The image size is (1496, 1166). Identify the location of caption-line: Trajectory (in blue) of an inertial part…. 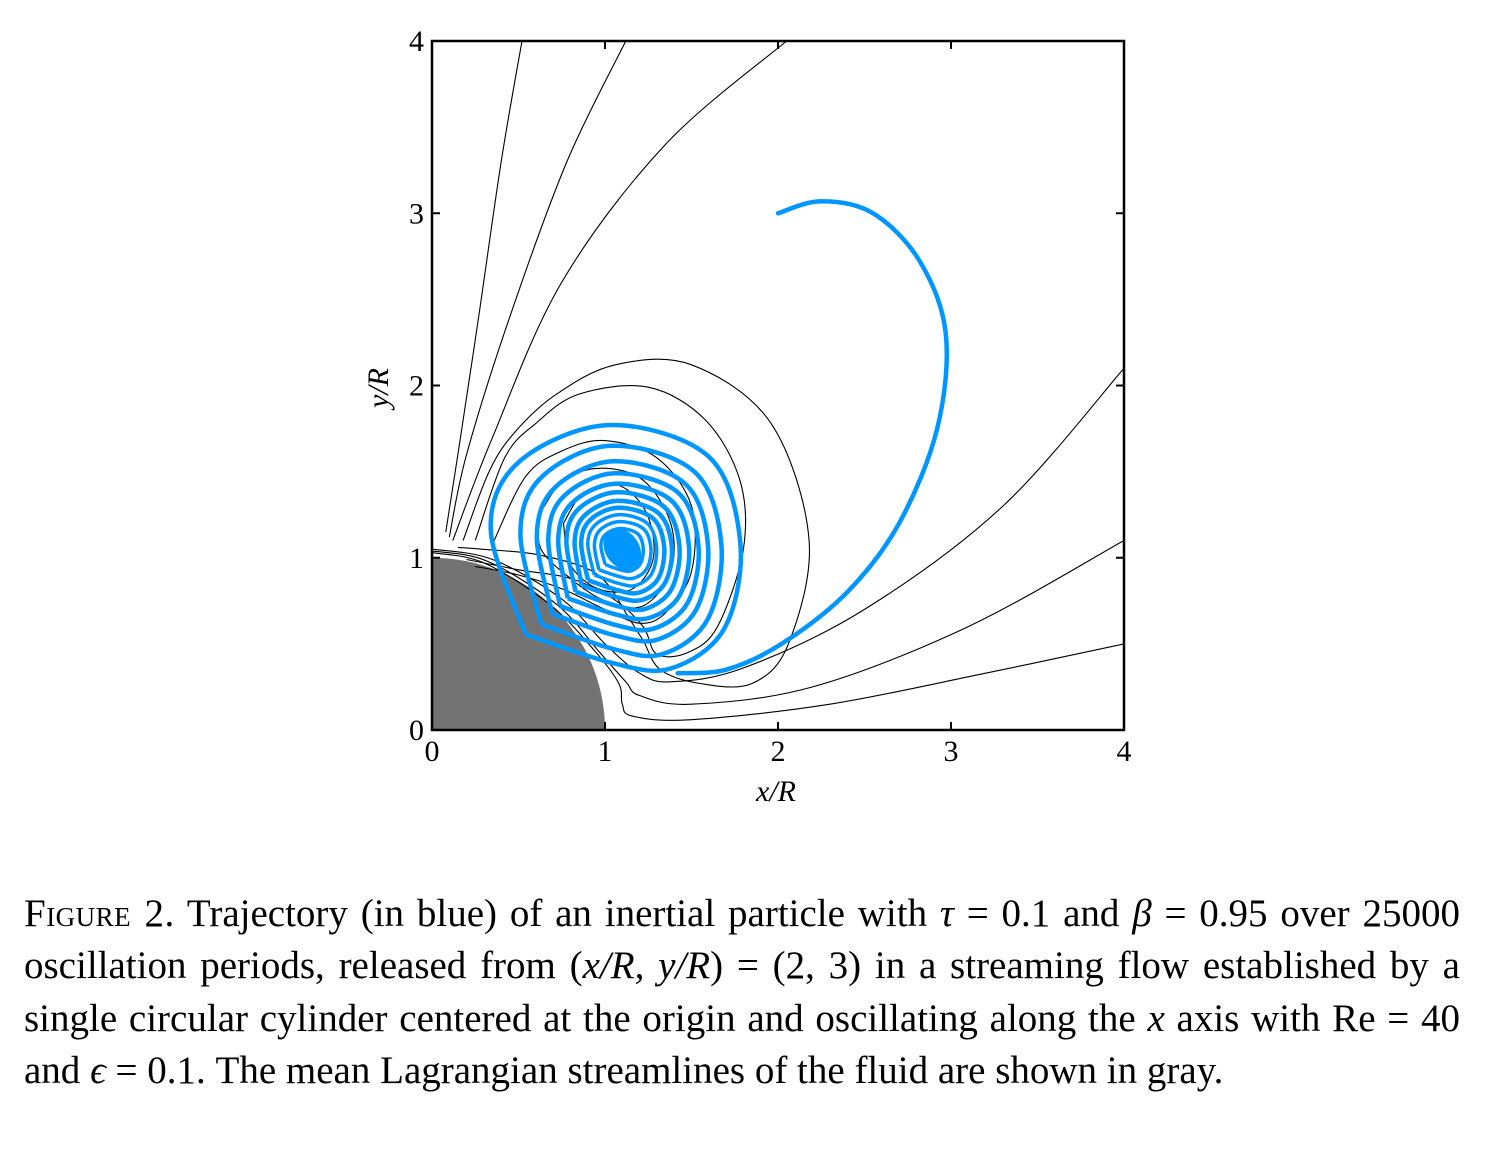
(653, 913).